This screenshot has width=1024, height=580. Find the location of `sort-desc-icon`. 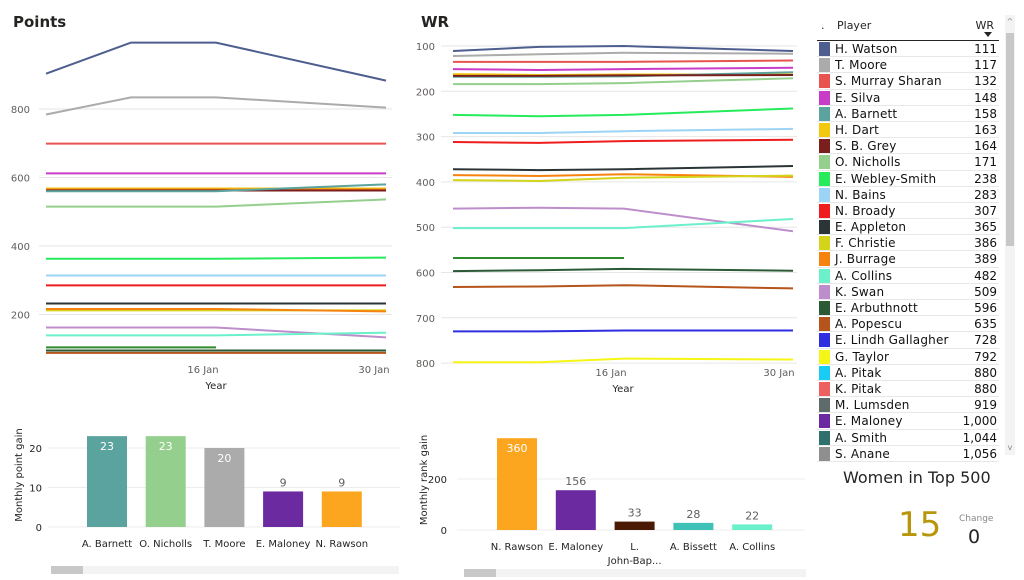

sort-desc-icon is located at coordinates (988, 34).